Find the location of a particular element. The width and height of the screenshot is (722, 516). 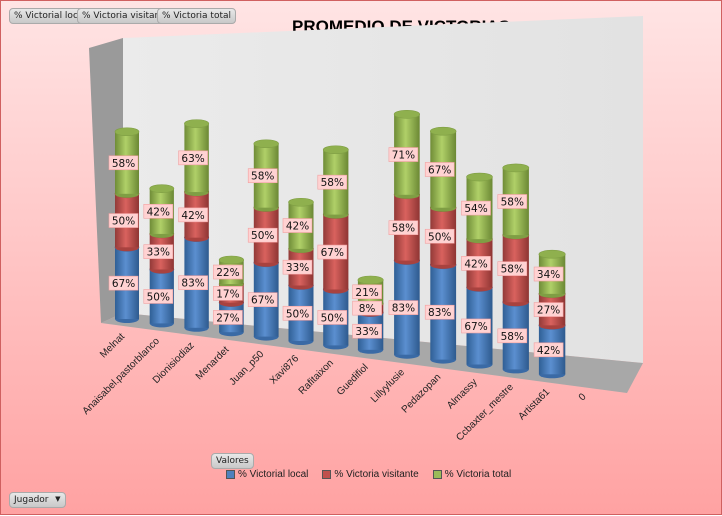

field-button-total: % Victoria total is located at coordinates (197, 16).